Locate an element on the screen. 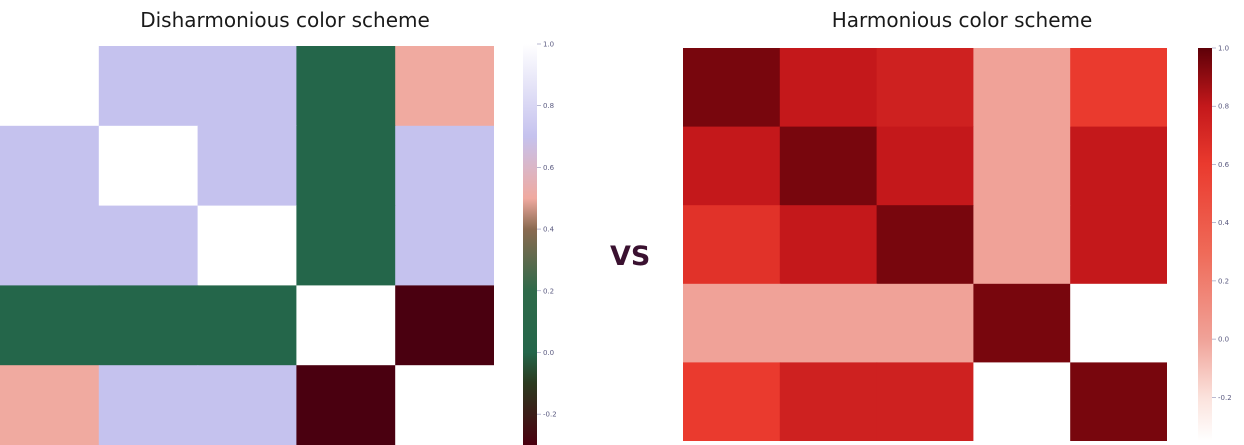  right-tick-label: 0.6 is located at coordinates (1224, 165).